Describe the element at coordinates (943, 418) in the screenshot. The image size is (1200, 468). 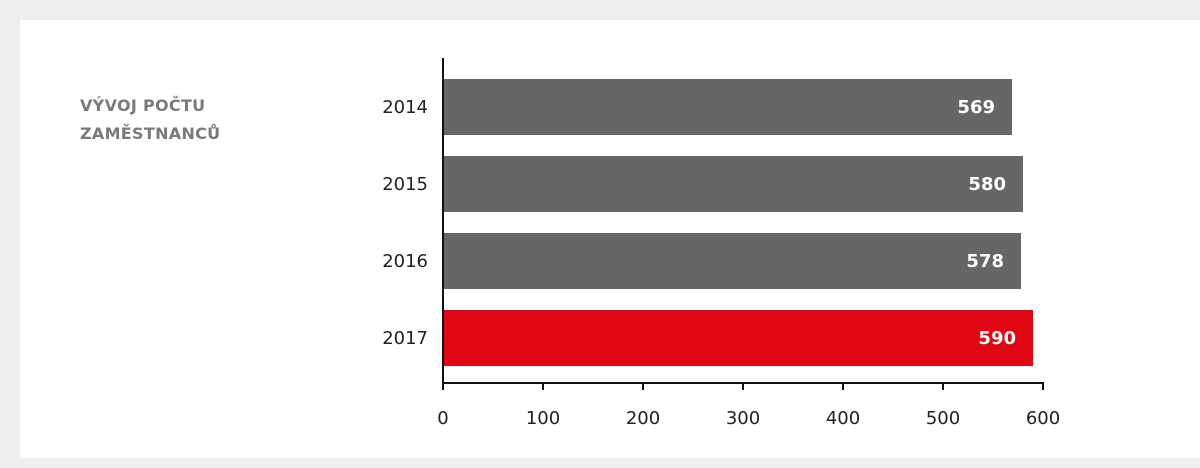
I see `x-tick-label: 500` at that location.